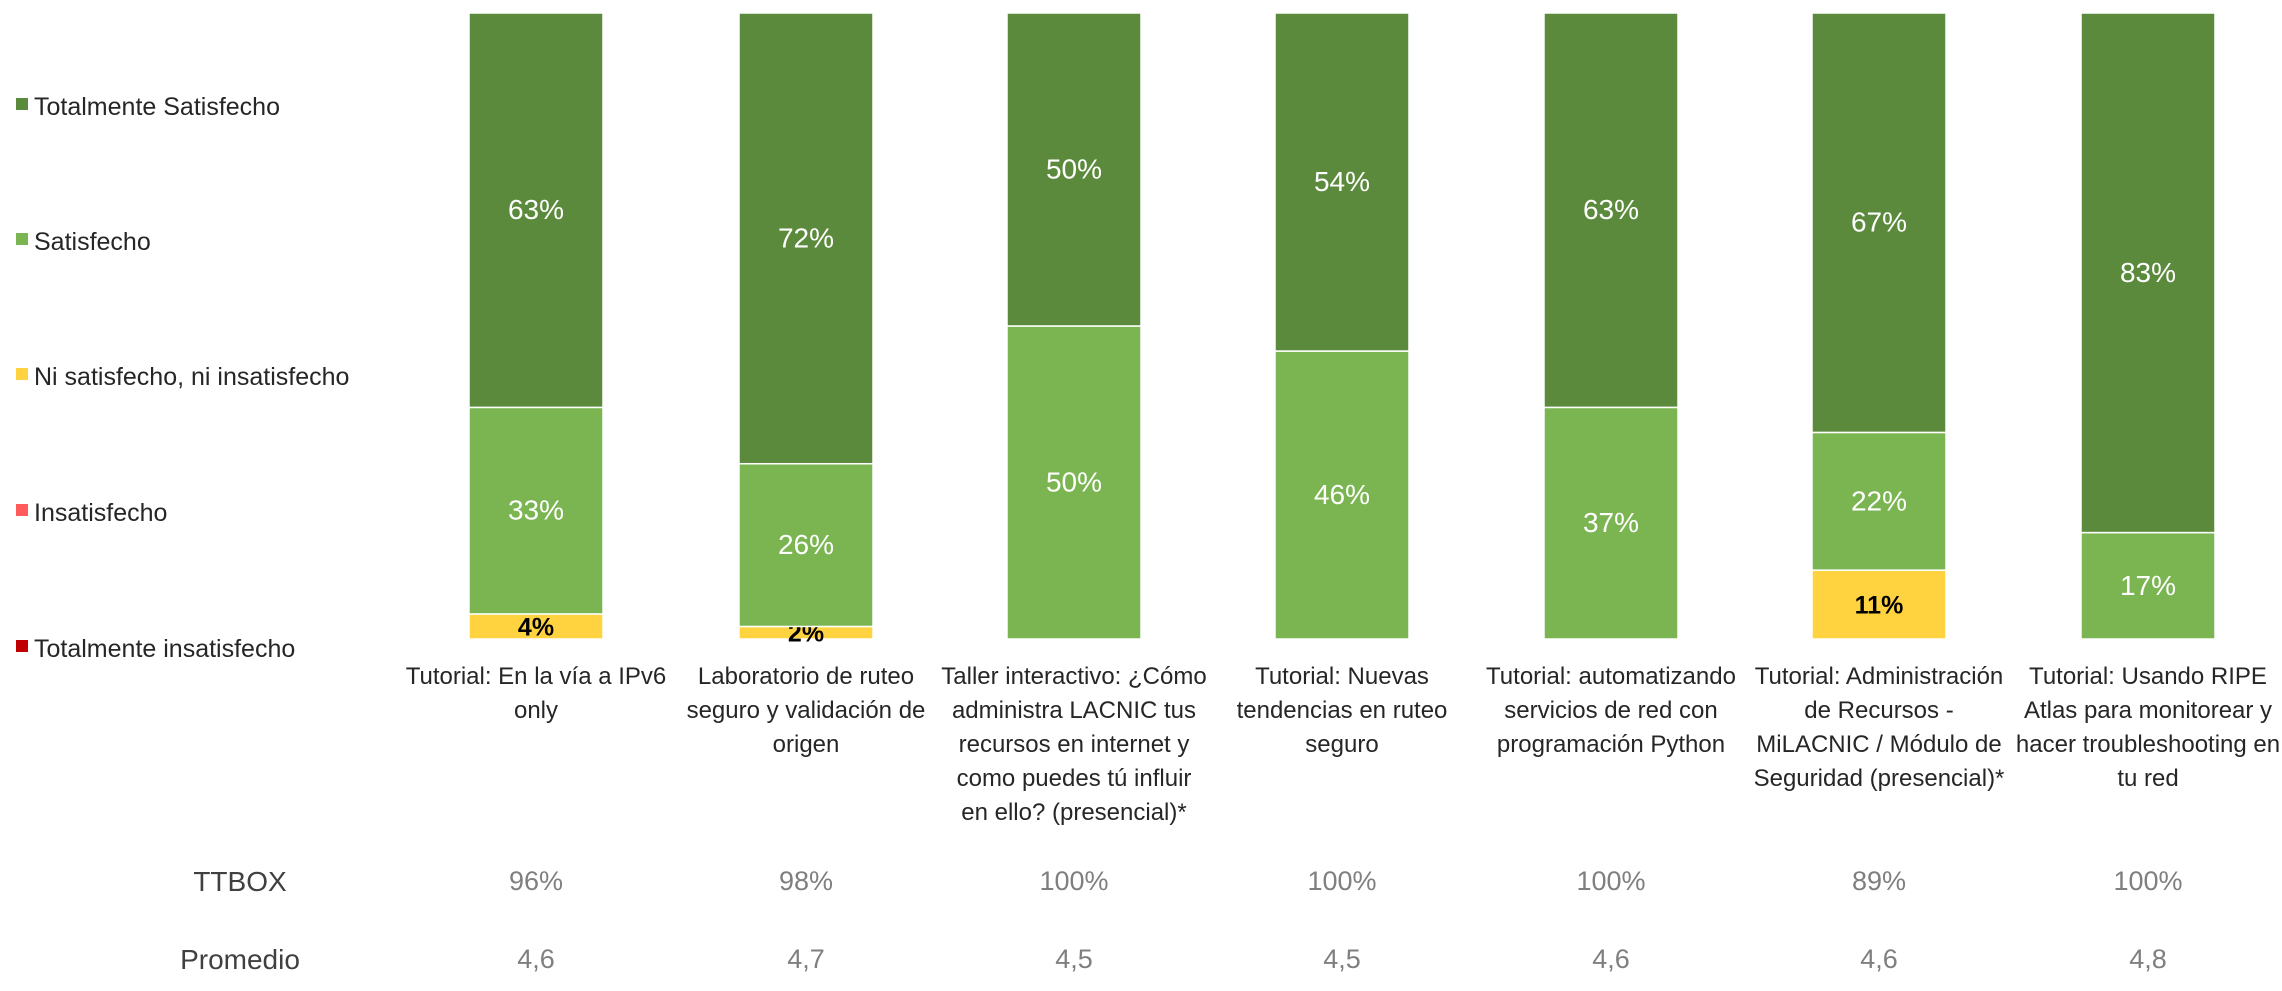 The height and width of the screenshot is (991, 2282). What do you see at coordinates (101, 513) in the screenshot?
I see `legend-label: Insatisfecho` at bounding box center [101, 513].